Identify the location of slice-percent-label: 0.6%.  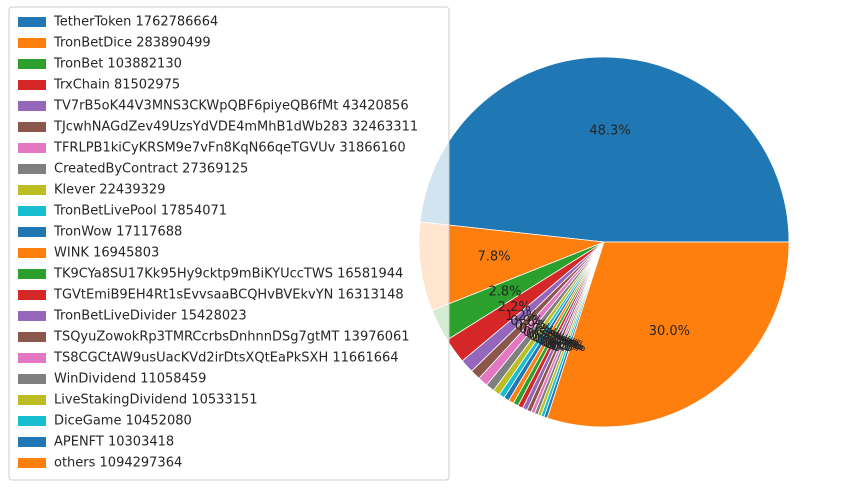
(539, 332).